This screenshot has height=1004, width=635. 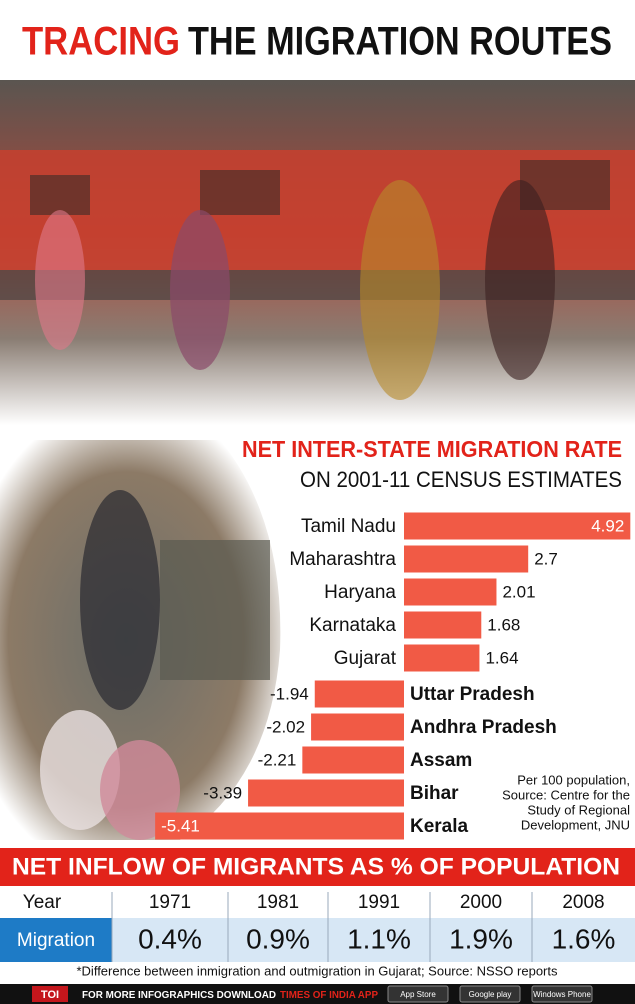 What do you see at coordinates (566, 794) in the screenshot?
I see `note-line: Source: Centre for the` at bounding box center [566, 794].